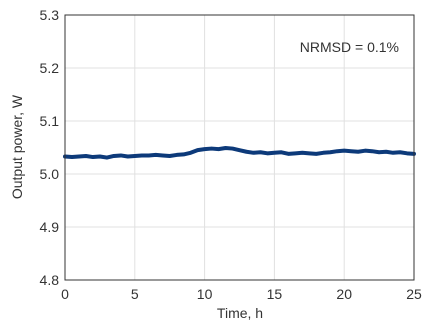  What do you see at coordinates (239, 153) in the screenshot?
I see `plot-area` at bounding box center [239, 153].